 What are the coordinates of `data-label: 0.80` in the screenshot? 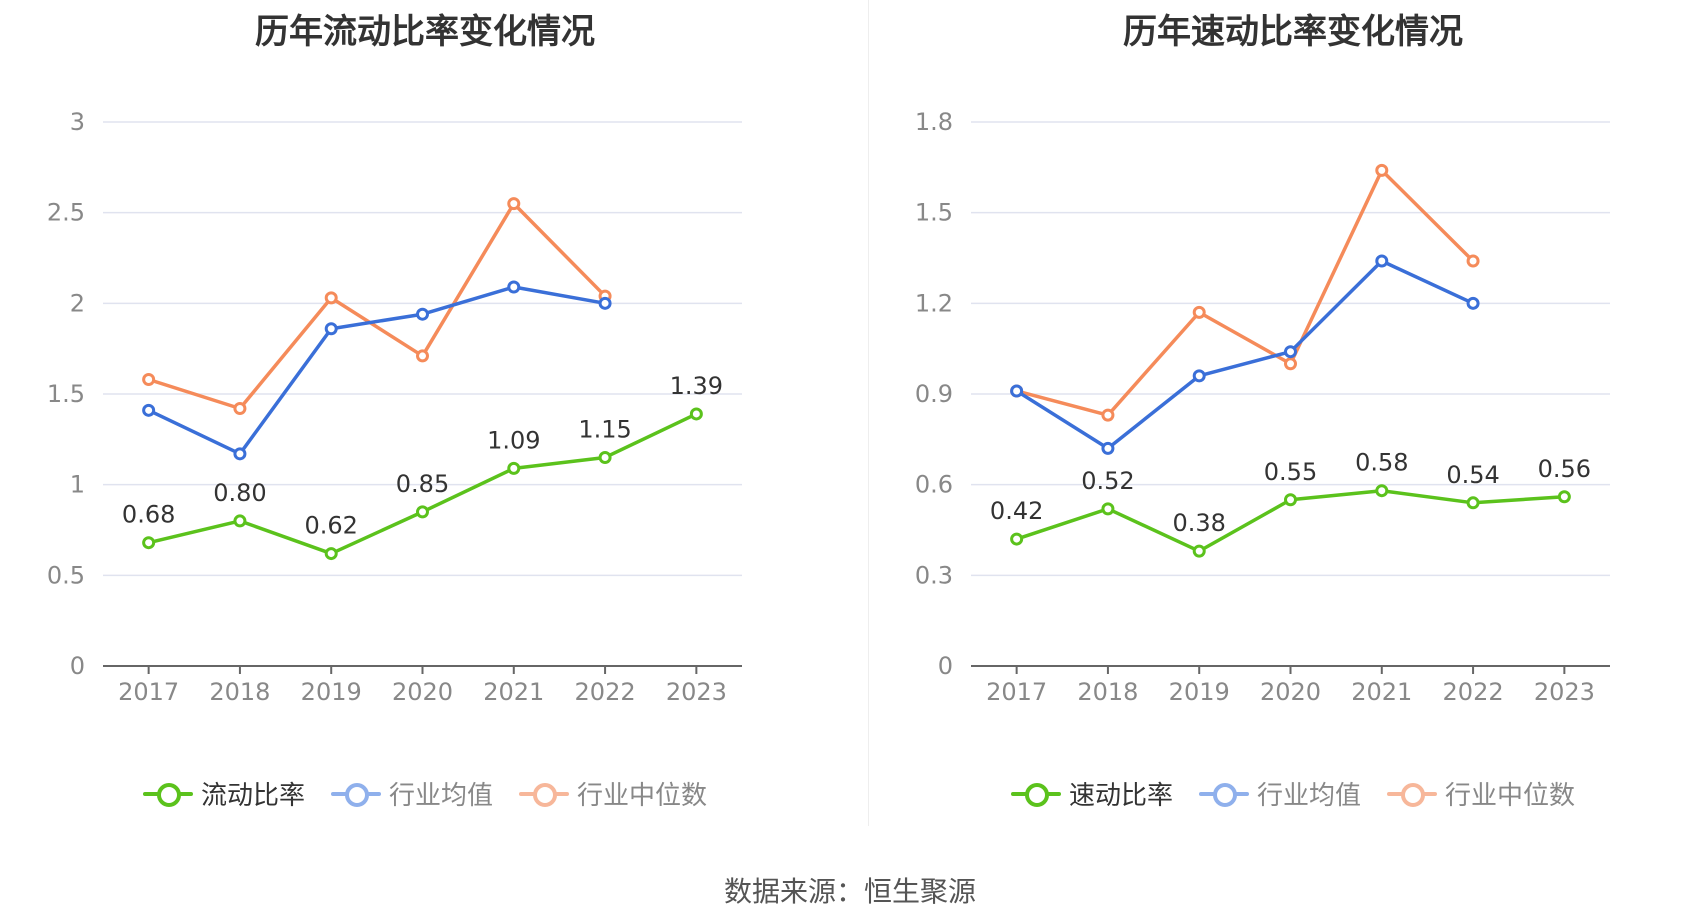 It's located at (239, 493).